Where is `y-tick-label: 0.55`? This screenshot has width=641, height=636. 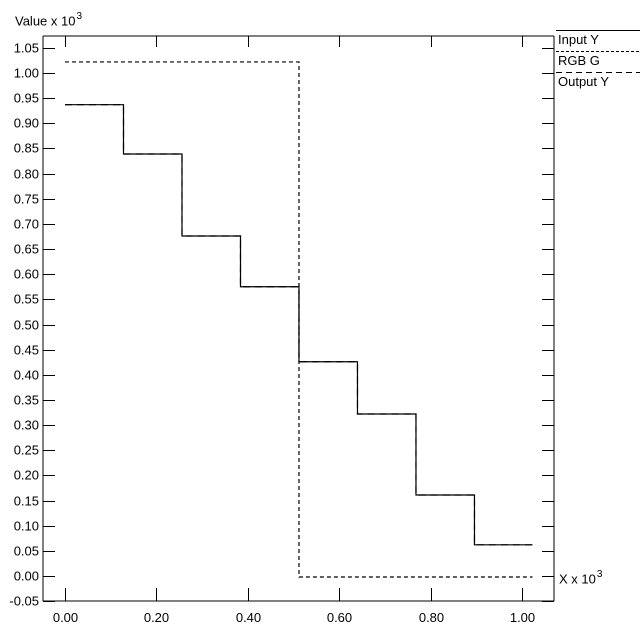
y-tick-label: 0.55 is located at coordinates (26, 299).